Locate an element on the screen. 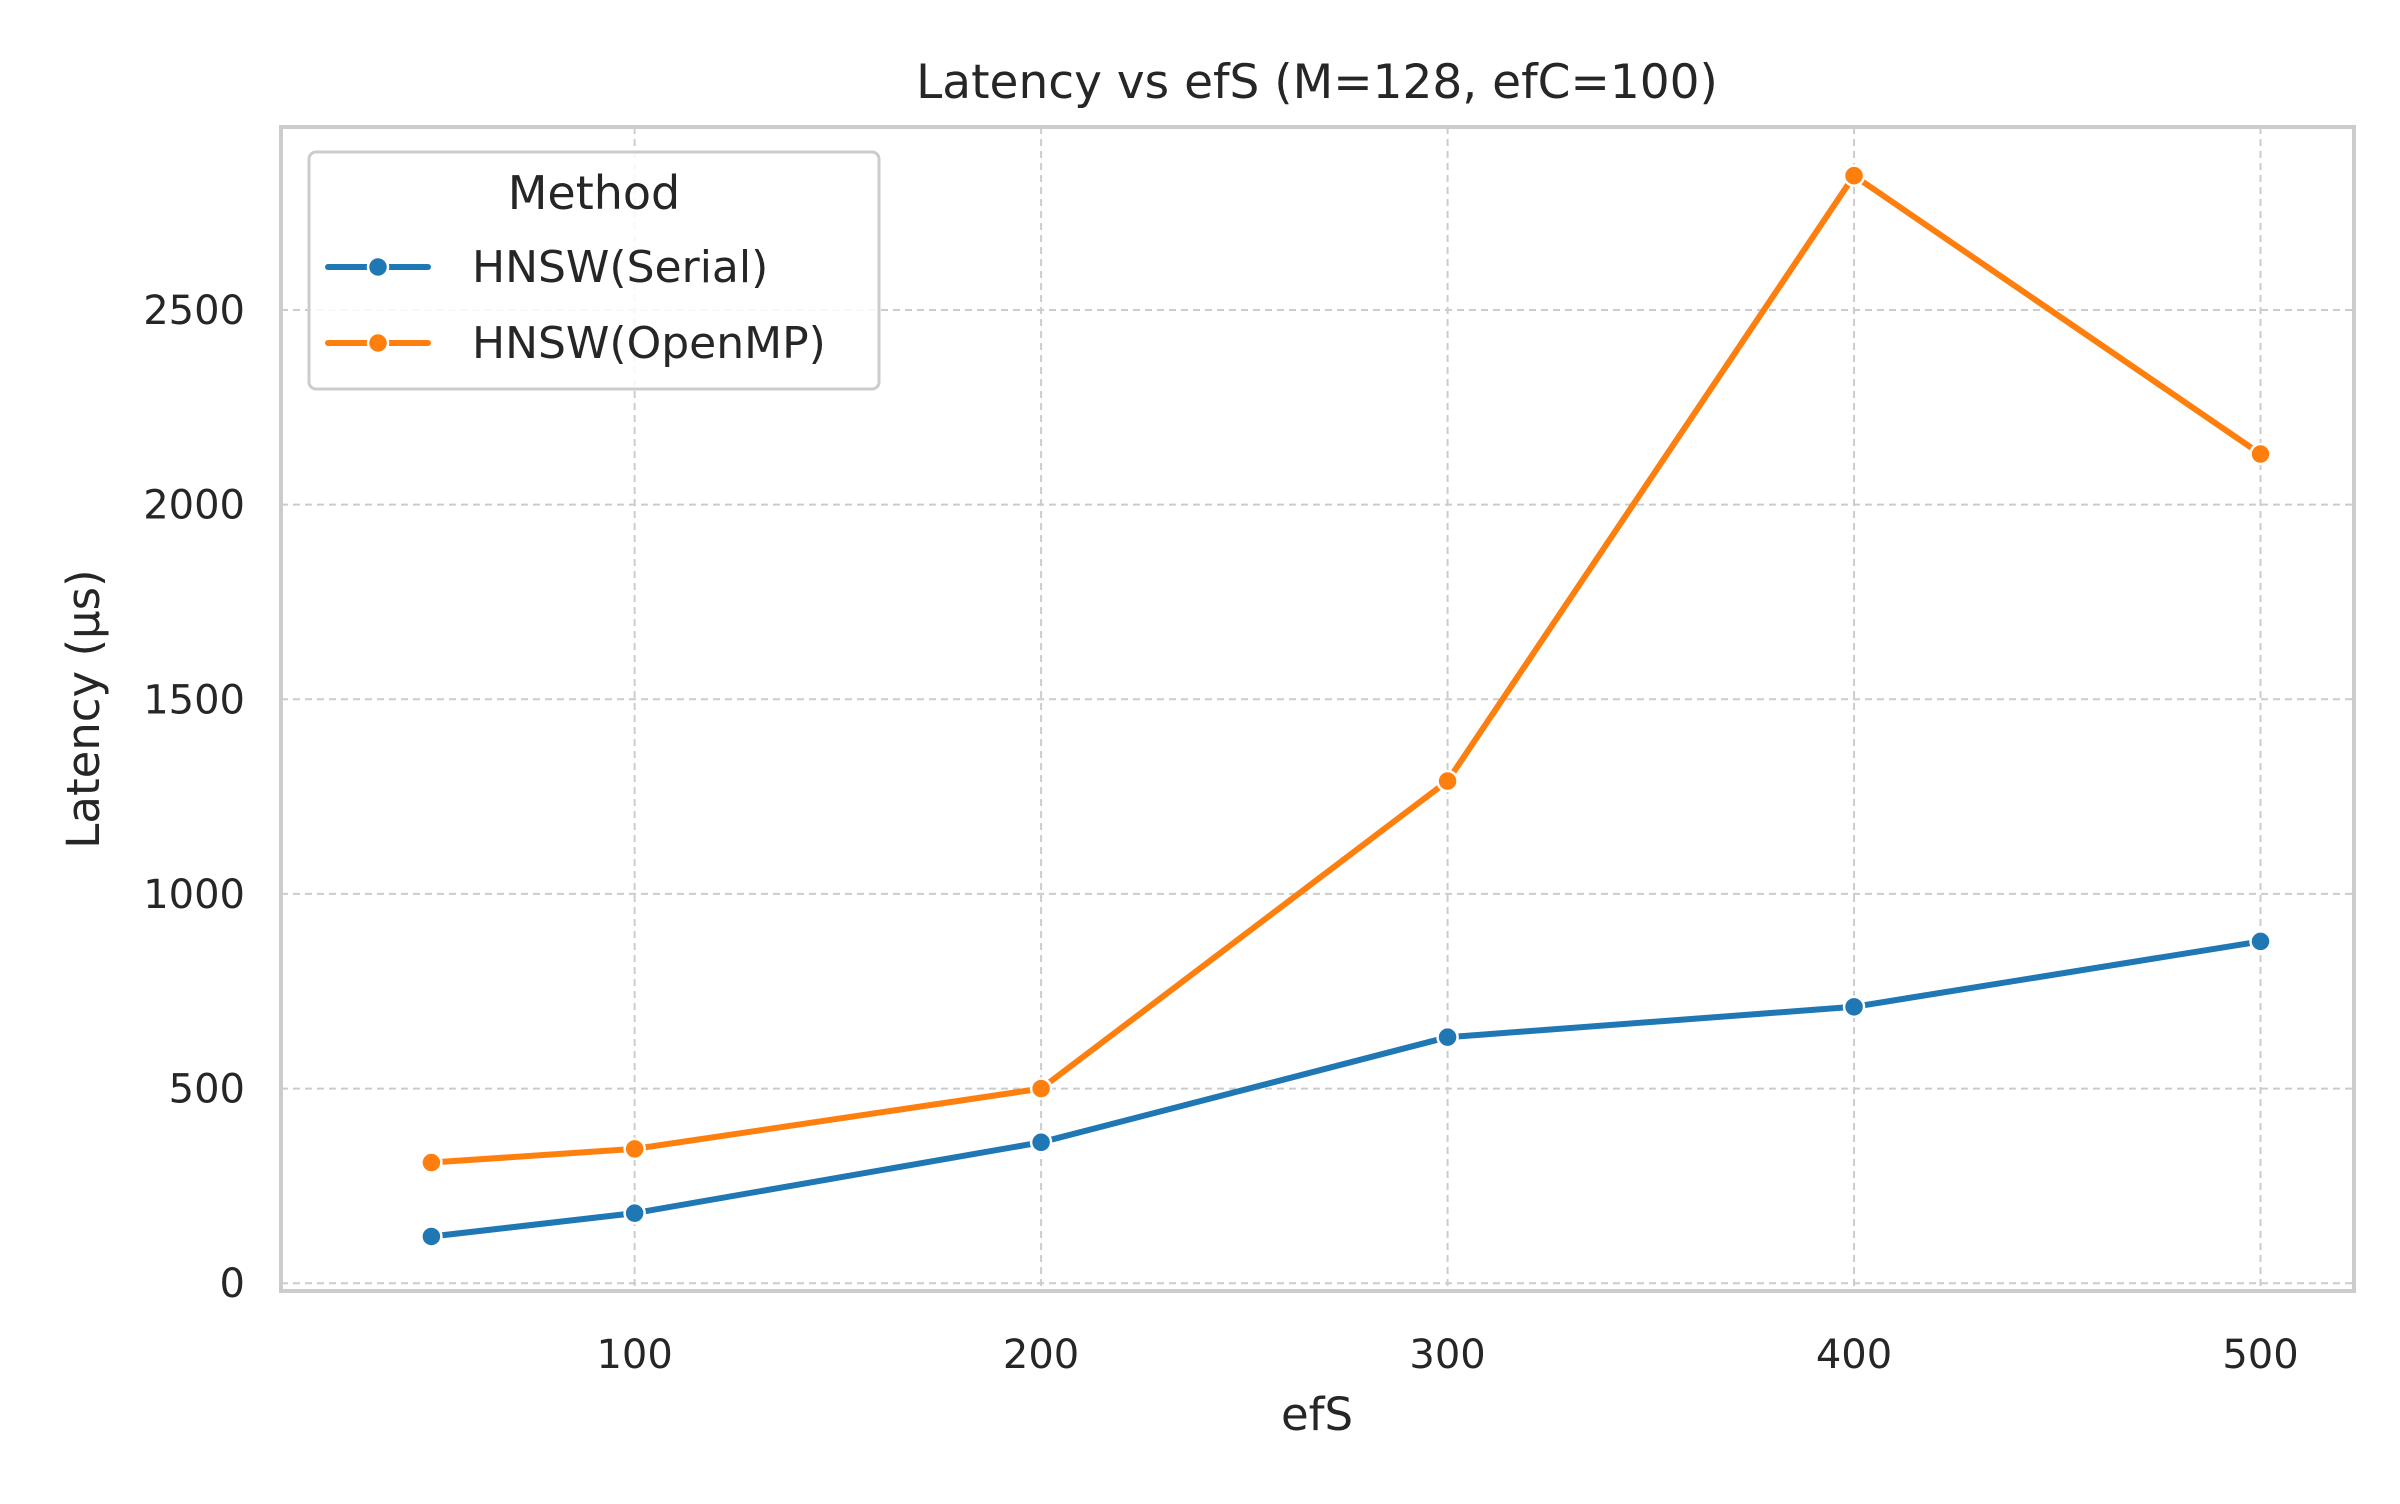 The image size is (2400, 1504). y-tick-label: 1000 is located at coordinates (194, 895).